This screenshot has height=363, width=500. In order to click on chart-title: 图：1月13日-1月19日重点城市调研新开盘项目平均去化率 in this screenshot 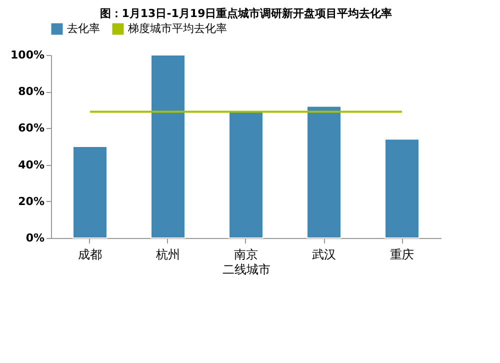, I will do `click(246, 13)`.